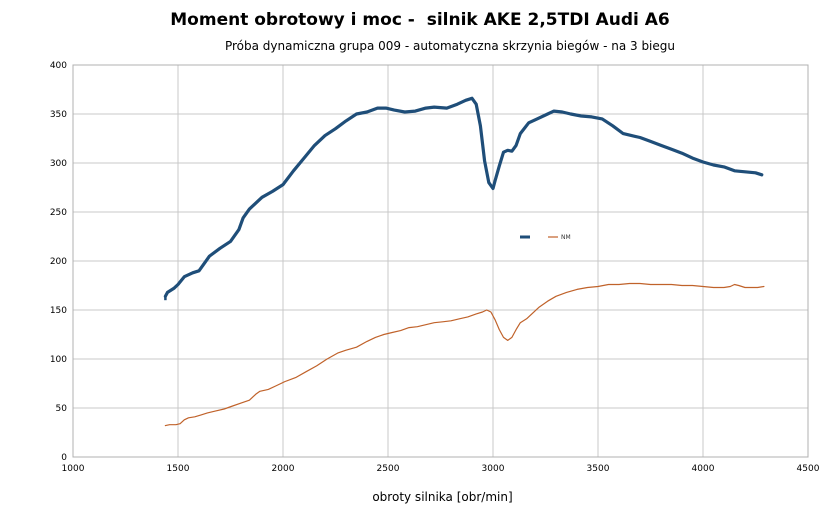 Image resolution: width=840 pixels, height=525 pixels. I want to click on y-tick-label: 50, so click(62, 409).